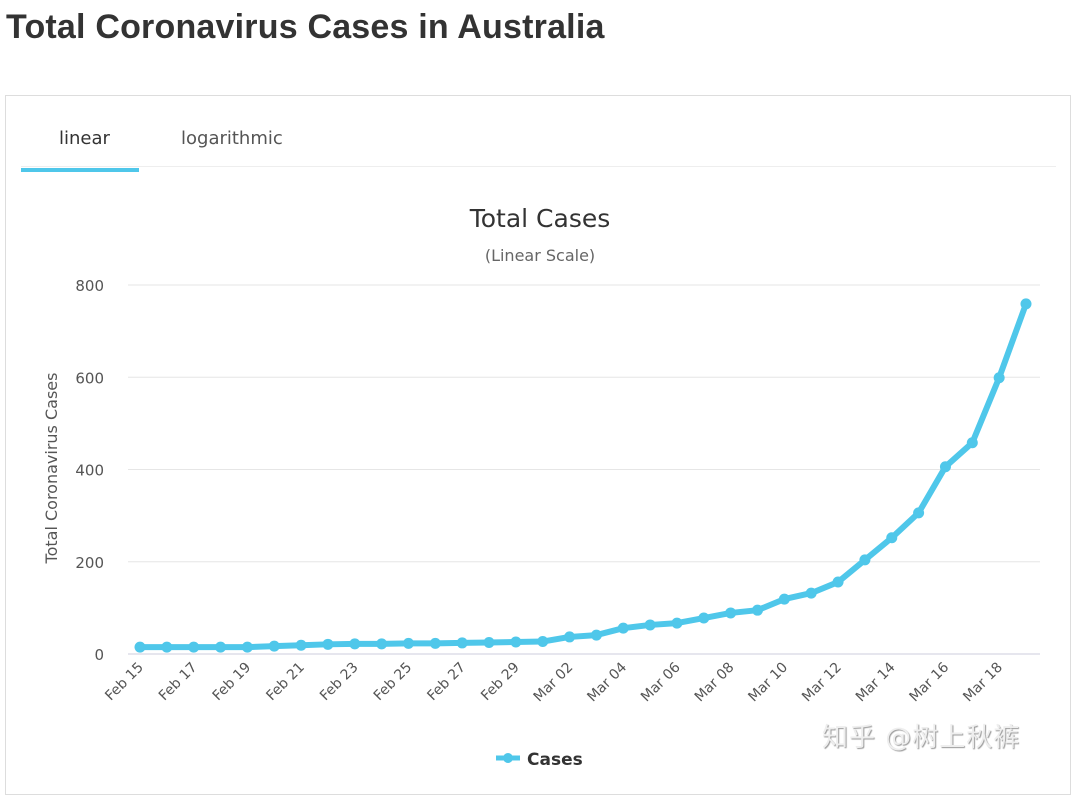  I want to click on y-tick-label: 200, so click(89, 563).